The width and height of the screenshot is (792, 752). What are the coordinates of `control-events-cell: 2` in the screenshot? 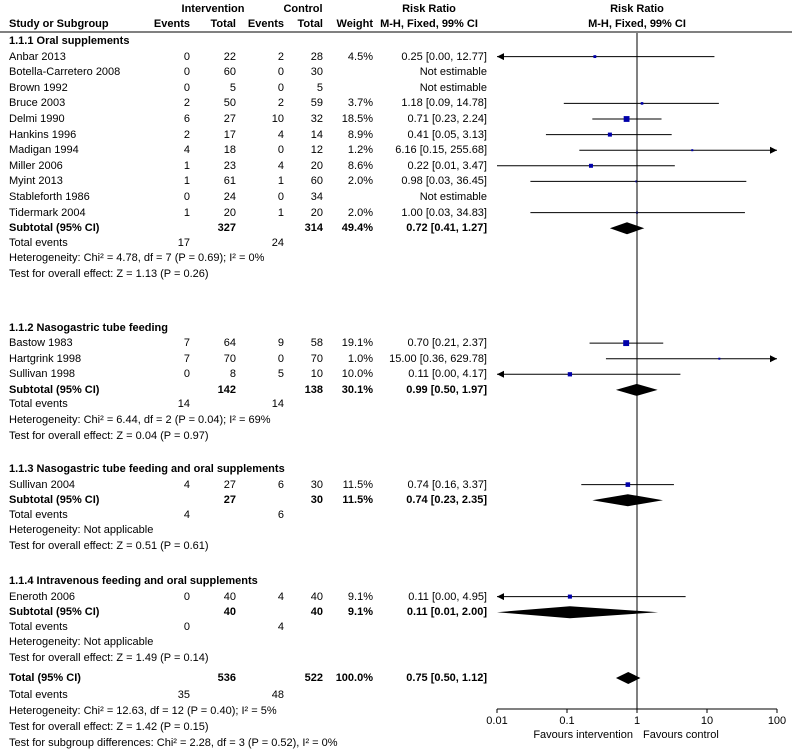 It's located at (280, 56).